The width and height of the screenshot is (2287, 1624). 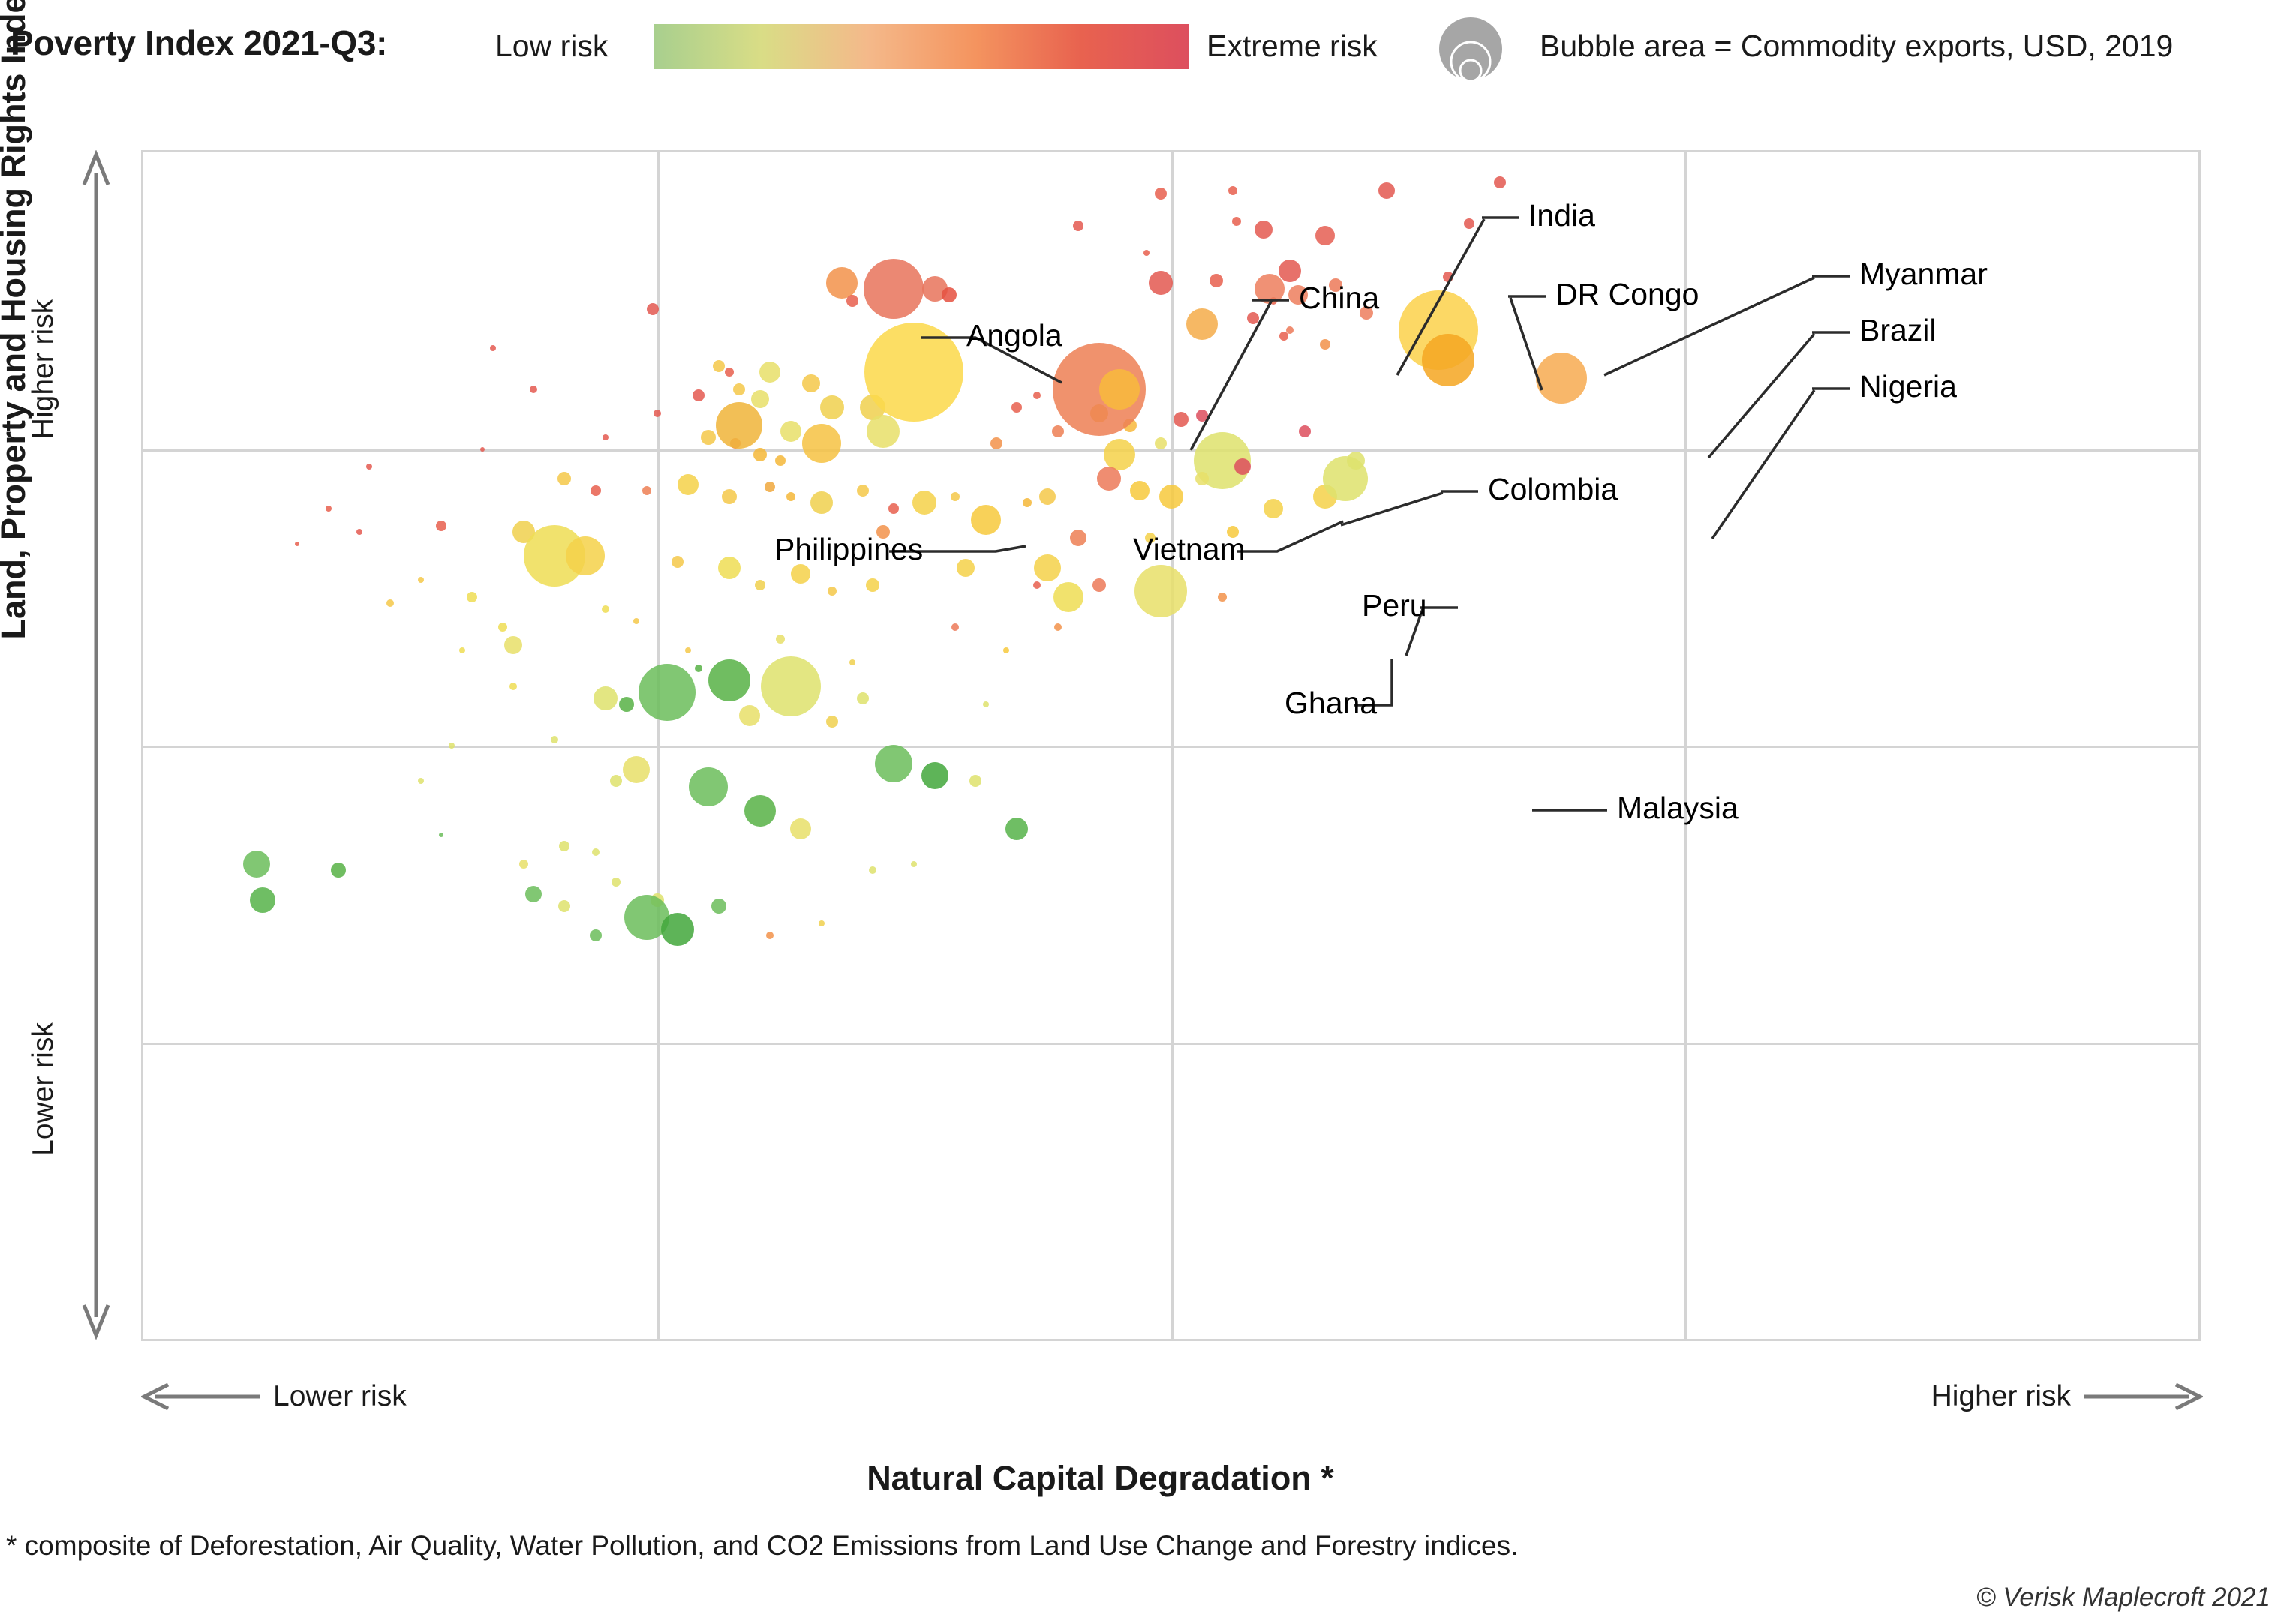 I want to click on data-bubble-vietnam, so click(x=821, y=443).